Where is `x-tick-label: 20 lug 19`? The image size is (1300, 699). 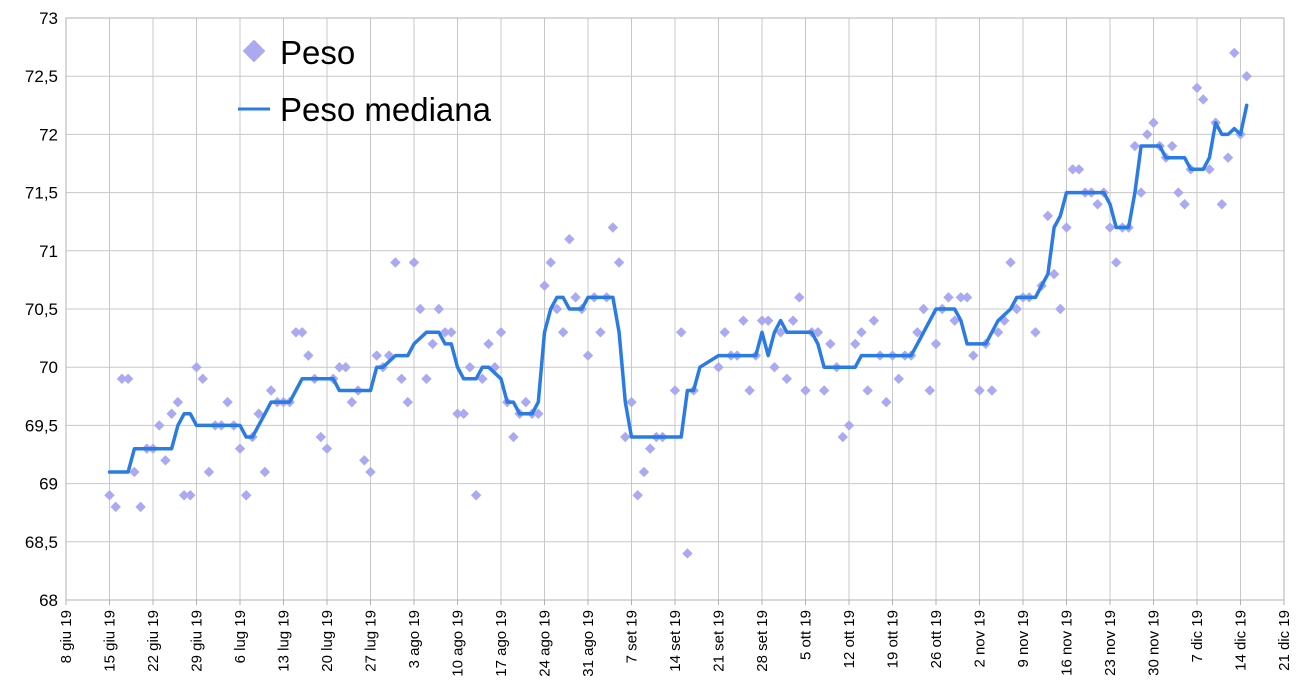
x-tick-label: 20 lug 19 is located at coordinates (327, 641).